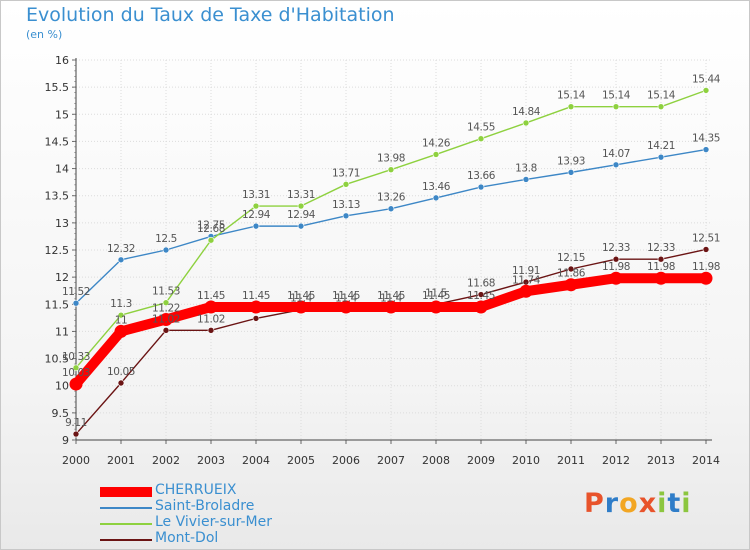  Describe the element at coordinates (76, 292) in the screenshot. I see `data-label: 11.52` at that location.